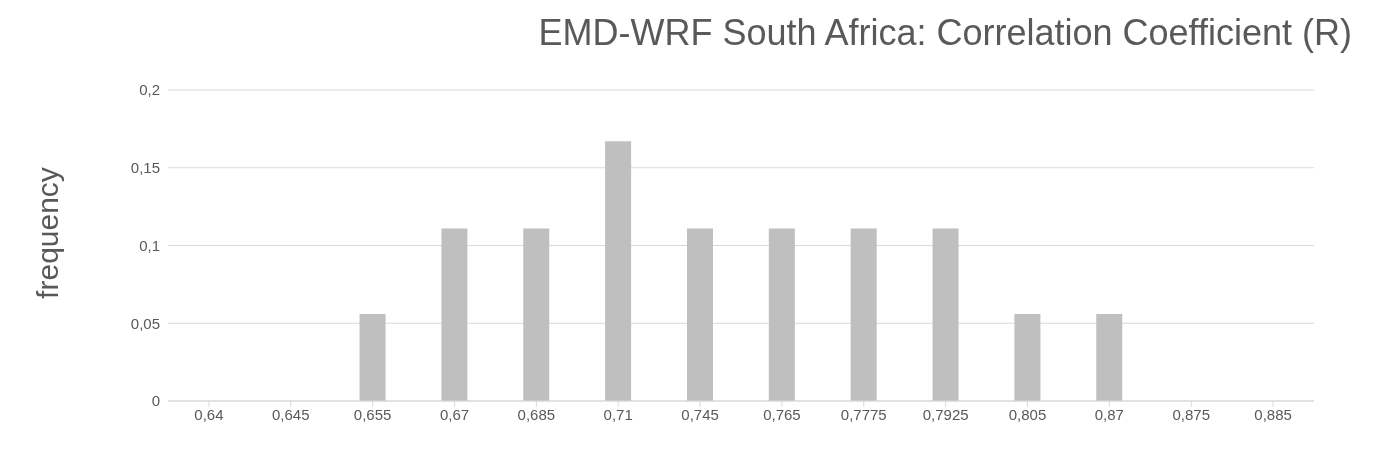 The height and width of the screenshot is (459, 1382). What do you see at coordinates (291, 414) in the screenshot?
I see `x-tick-label: 0,645` at bounding box center [291, 414].